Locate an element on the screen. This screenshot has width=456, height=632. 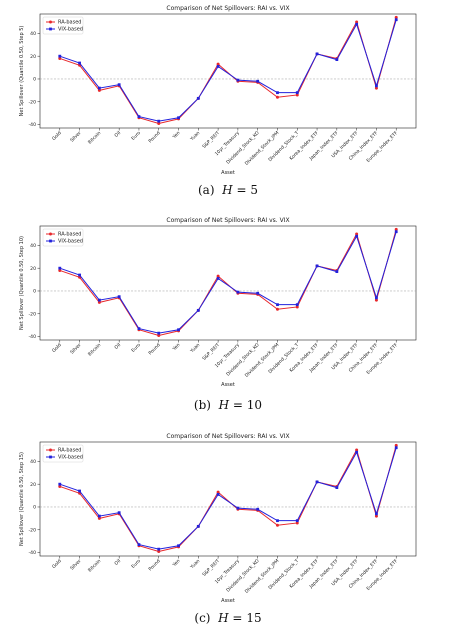
x-tick-label: Dividend_Stock_JPM is located at coordinates (262, 360).